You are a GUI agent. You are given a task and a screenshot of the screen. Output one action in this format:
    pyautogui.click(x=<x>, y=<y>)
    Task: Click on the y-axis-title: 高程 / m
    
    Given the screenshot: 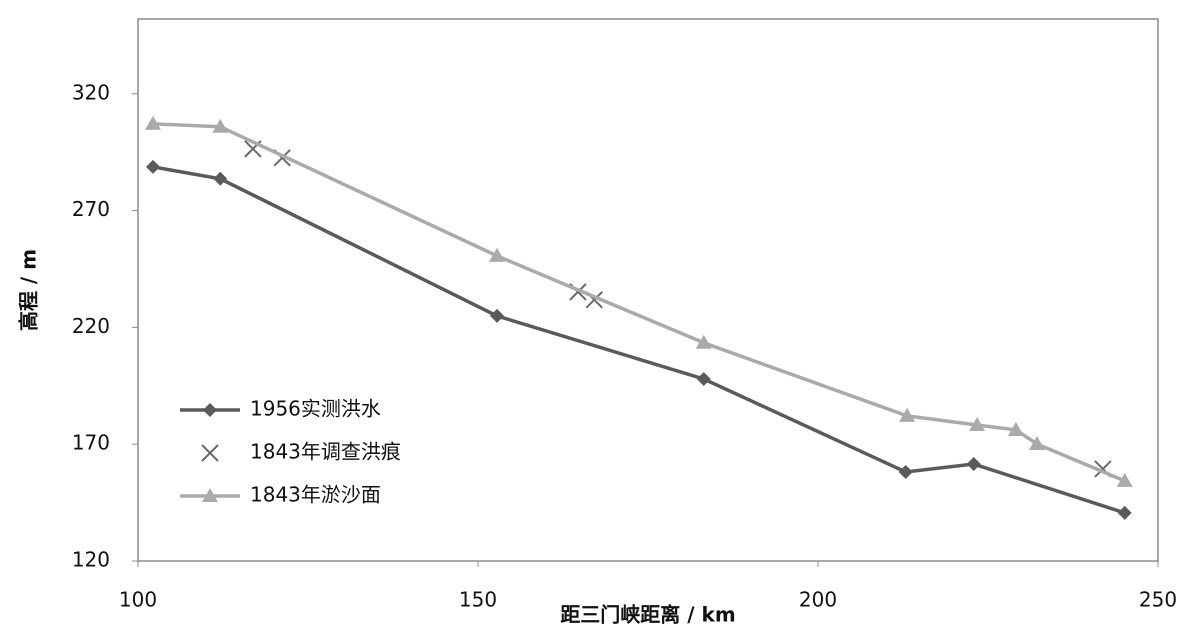 What is the action you would take?
    pyautogui.click(x=29, y=290)
    